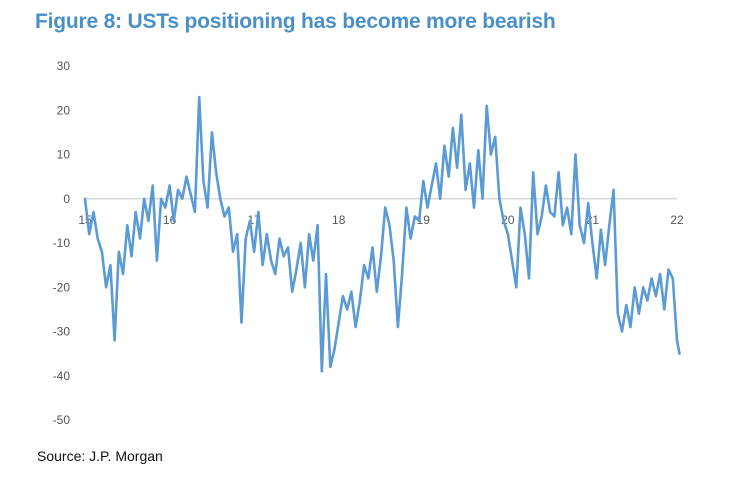 This screenshot has height=480, width=730. Describe the element at coordinates (62, 420) in the screenshot. I see `y-tick-label: -50` at that location.